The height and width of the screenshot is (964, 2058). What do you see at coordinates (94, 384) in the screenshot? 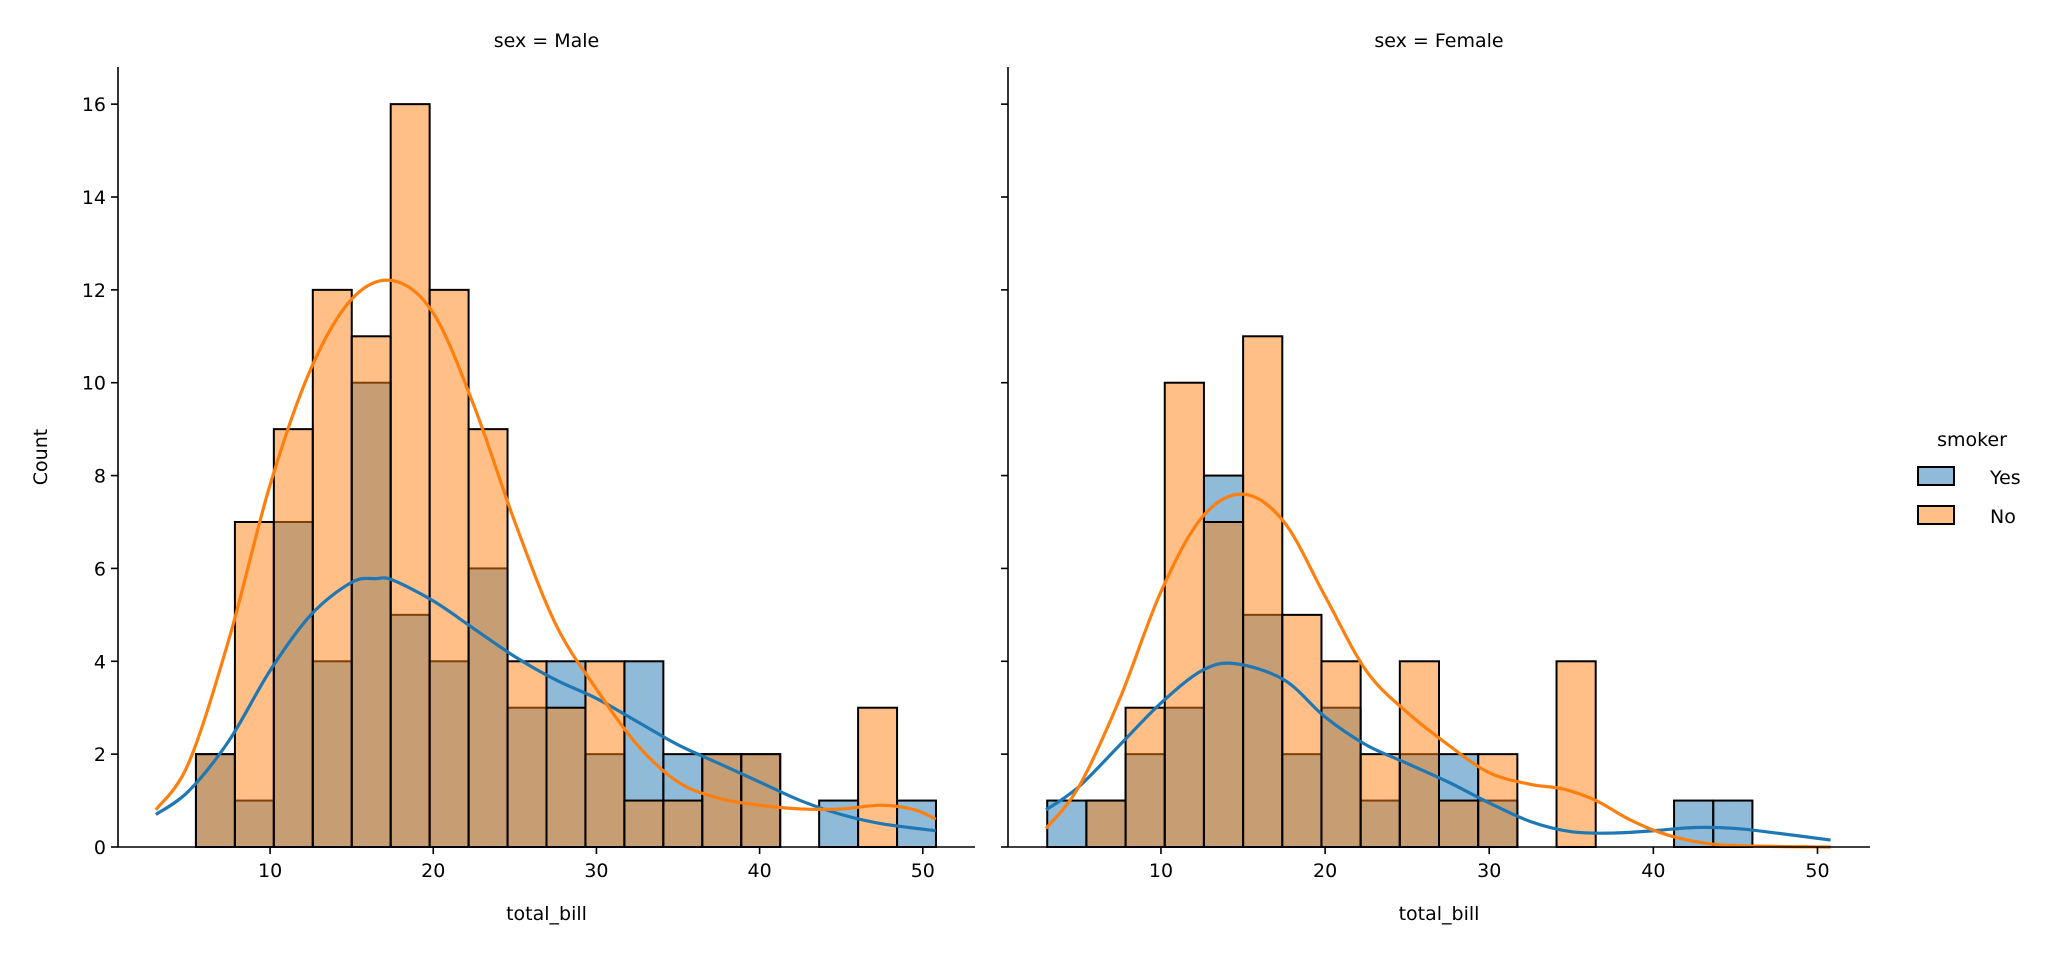
I see `y-tick-label: 10` at bounding box center [94, 384].